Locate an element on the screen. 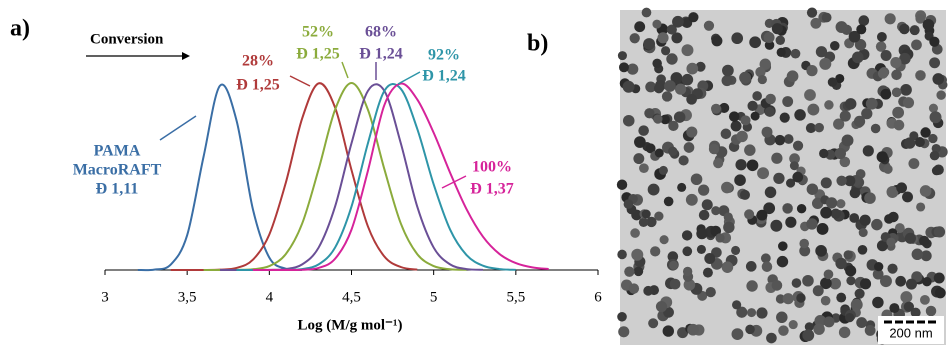  annotation: 68% is located at coordinates (381, 32).